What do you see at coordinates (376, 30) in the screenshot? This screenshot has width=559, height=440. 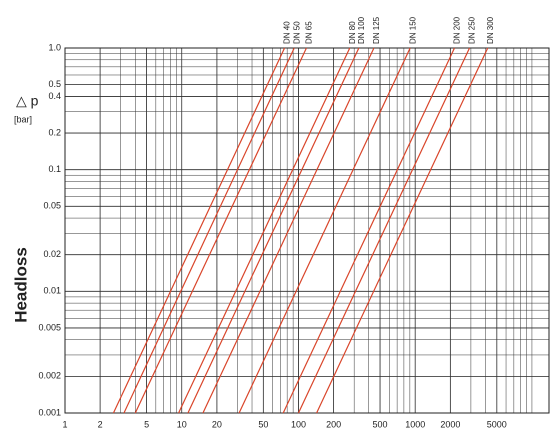 I see `series-label: DN 125` at bounding box center [376, 30].